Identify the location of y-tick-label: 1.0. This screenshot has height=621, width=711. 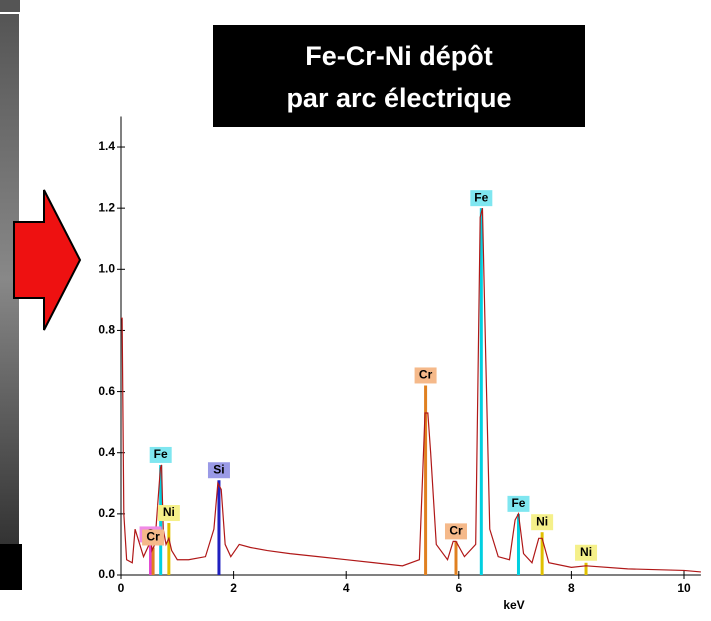
(106, 268).